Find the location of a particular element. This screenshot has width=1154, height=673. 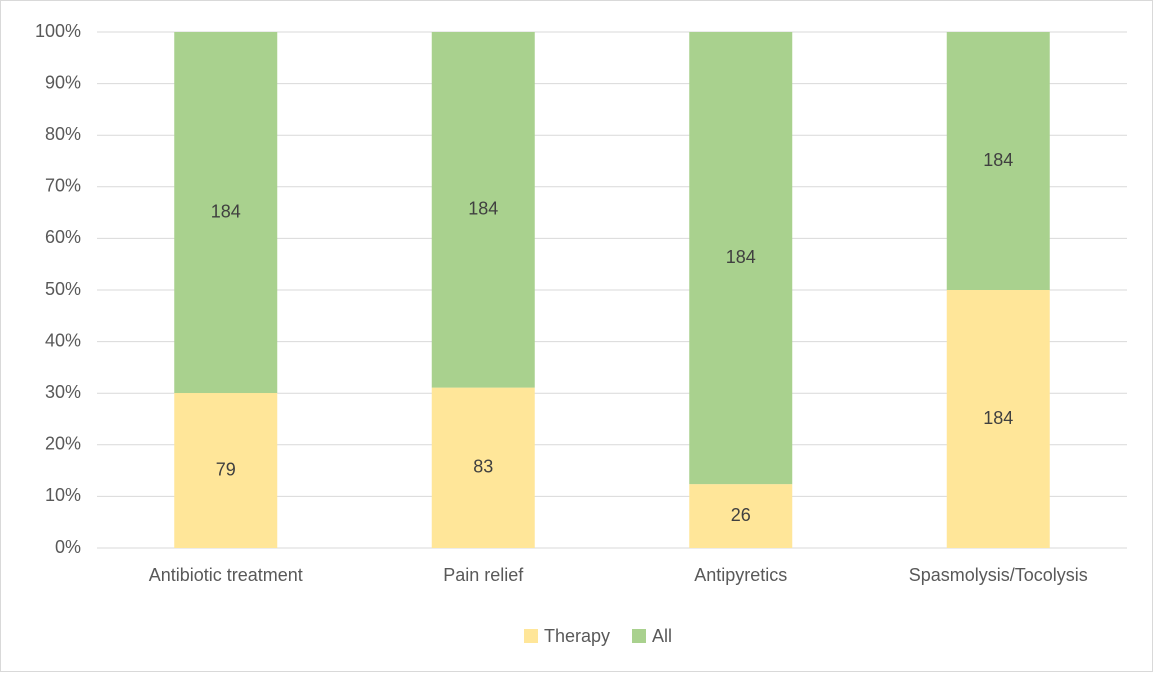

y-tick-label: 70% is located at coordinates (63, 186).